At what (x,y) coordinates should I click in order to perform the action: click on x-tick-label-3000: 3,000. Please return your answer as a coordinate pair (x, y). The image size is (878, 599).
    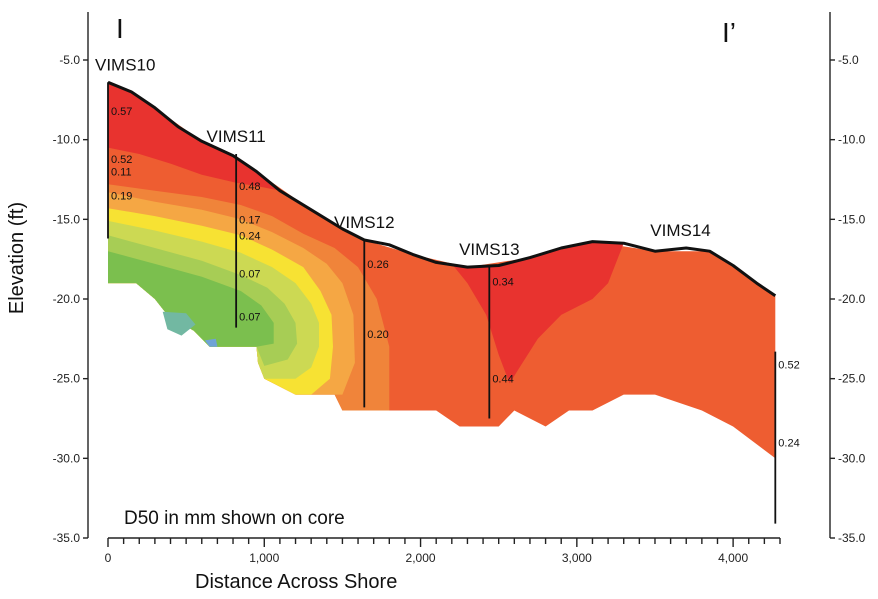
    Looking at the image, I should click on (577, 558).